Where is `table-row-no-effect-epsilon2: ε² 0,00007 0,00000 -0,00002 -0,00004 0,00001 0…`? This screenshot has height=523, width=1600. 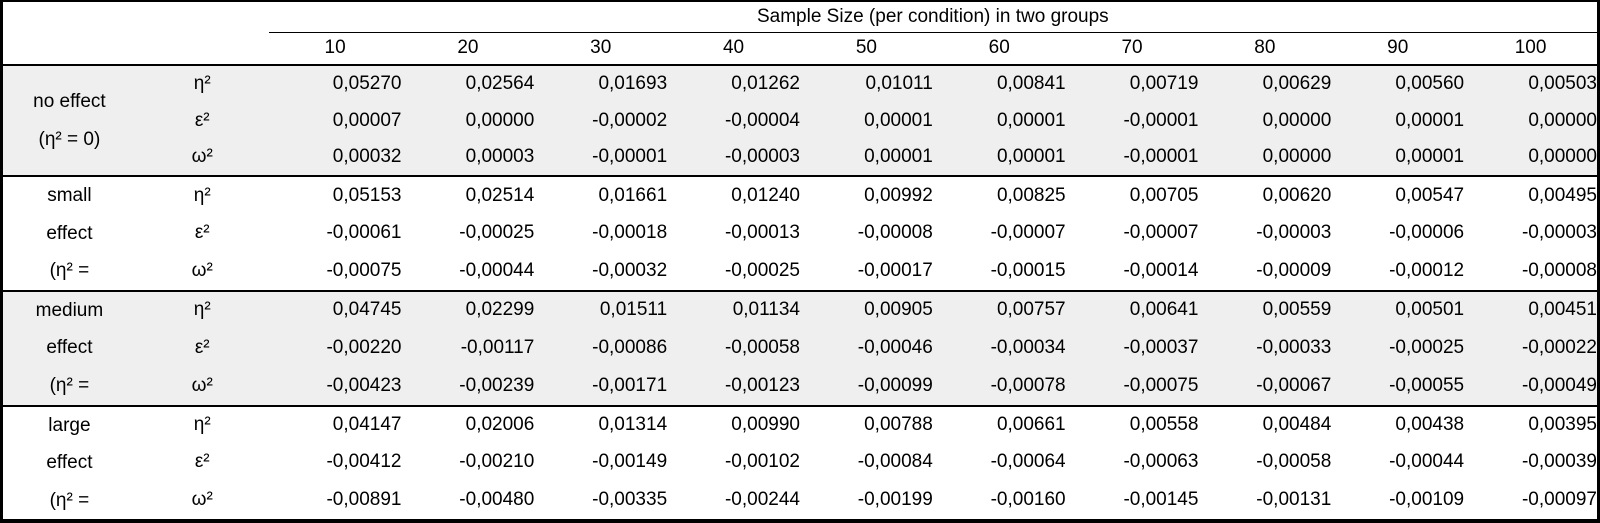
table-row-no-effect-epsilon2: ε² 0,00007 0,00000 -0,00002 -0,00004 0,00001 0… is located at coordinates (800, 120).